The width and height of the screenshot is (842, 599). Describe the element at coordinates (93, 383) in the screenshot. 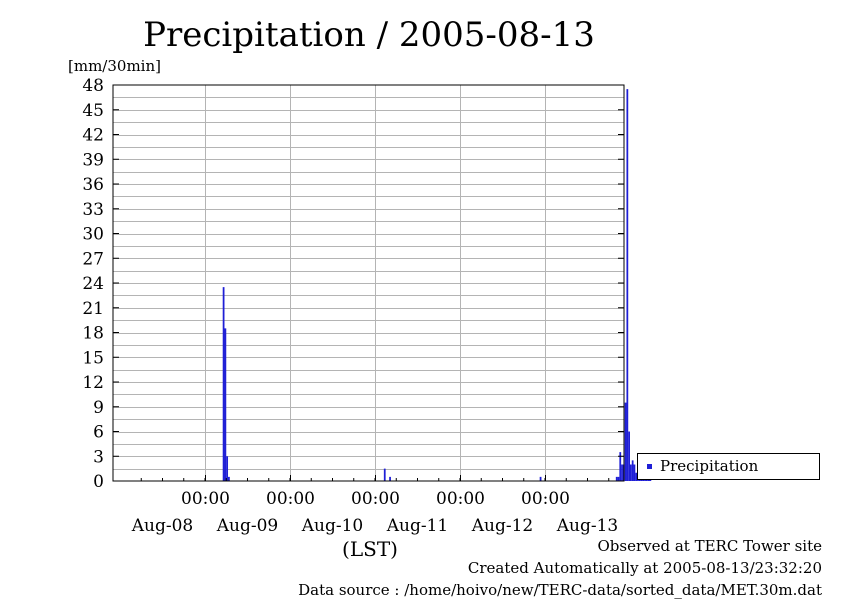

I see `y-tick-label: 12` at that location.